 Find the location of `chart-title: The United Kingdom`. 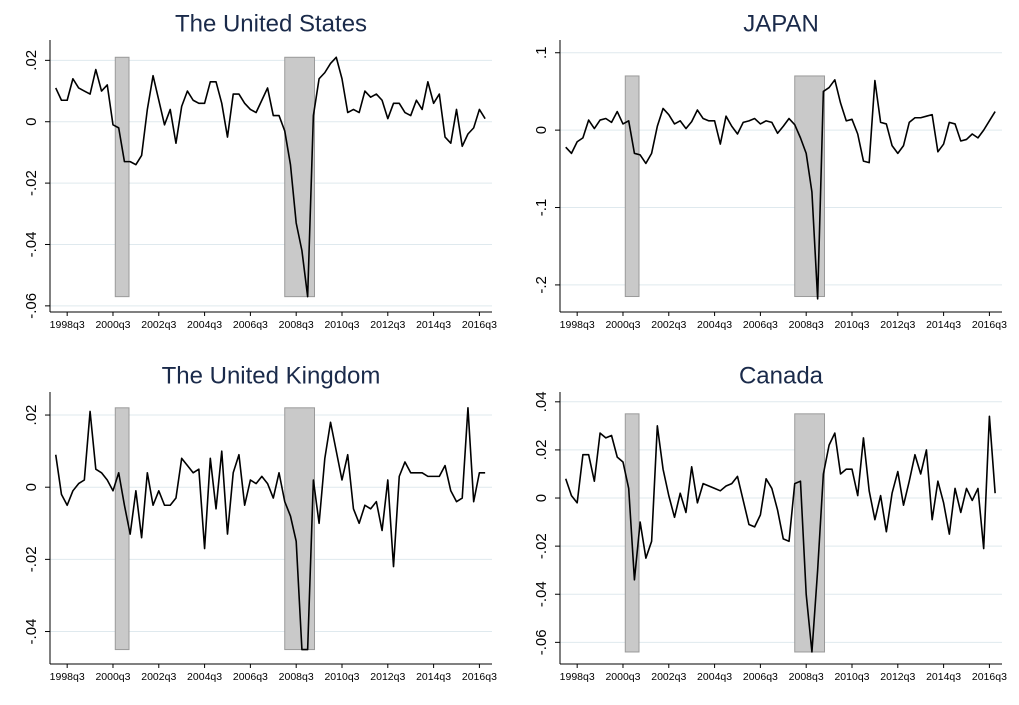

chart-title: The United Kingdom is located at coordinates (271, 375).